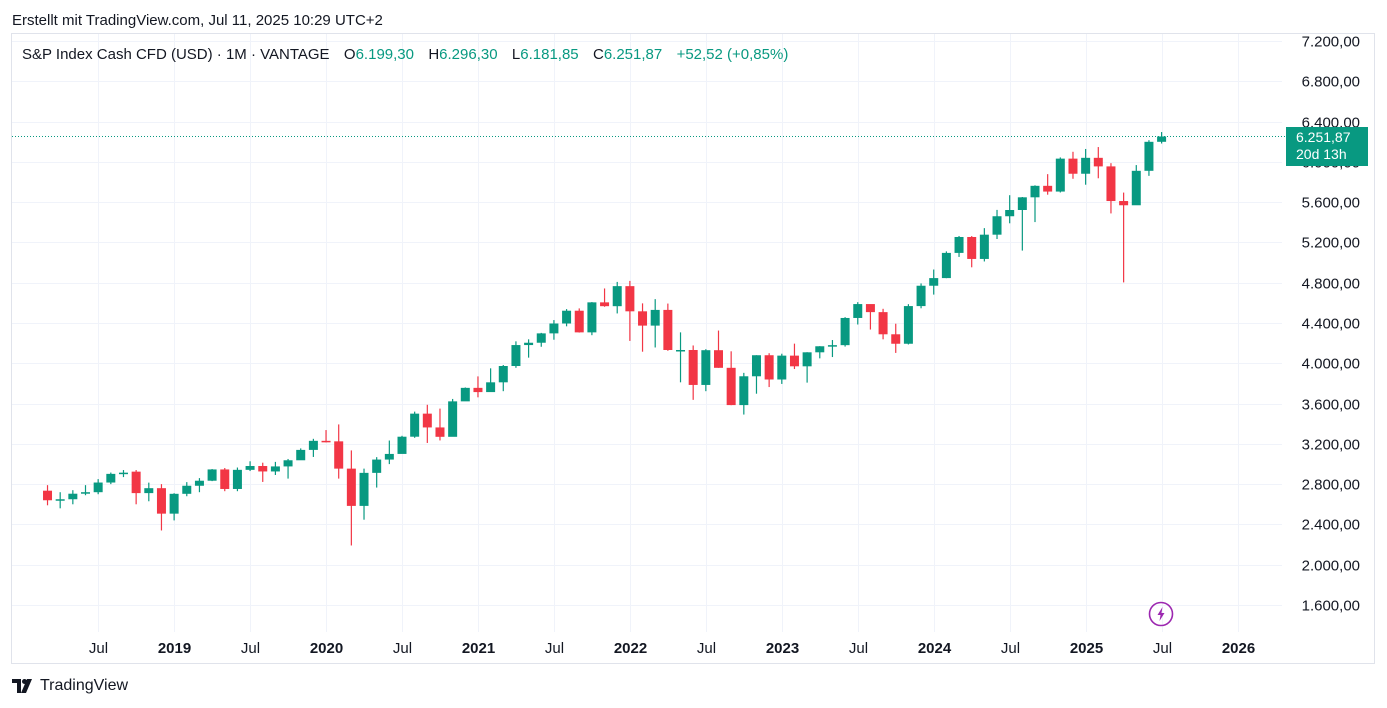  I want to click on time-tick-label: 2022, so click(630, 648).